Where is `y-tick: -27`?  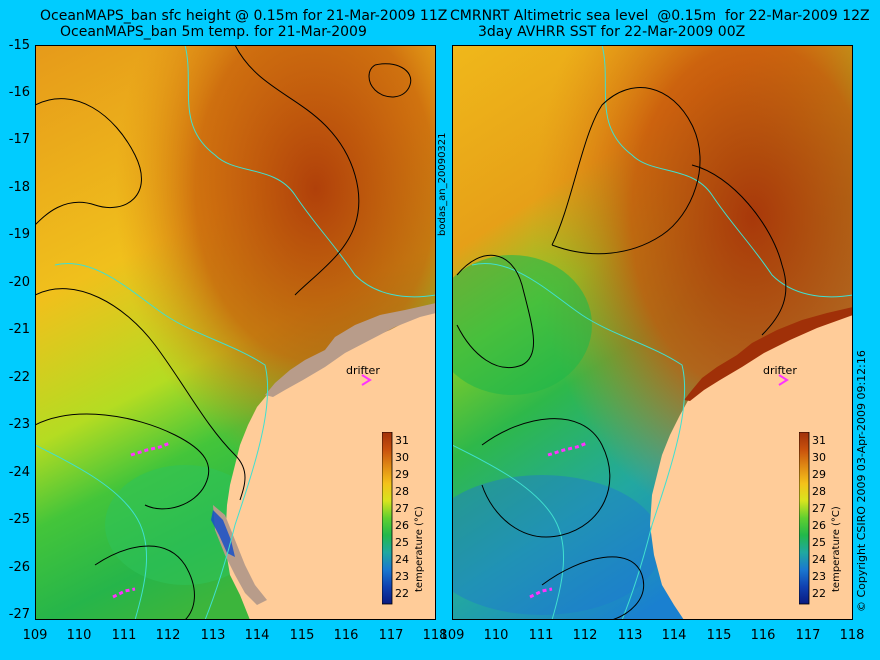 y-tick: -27 is located at coordinates (19, 614).